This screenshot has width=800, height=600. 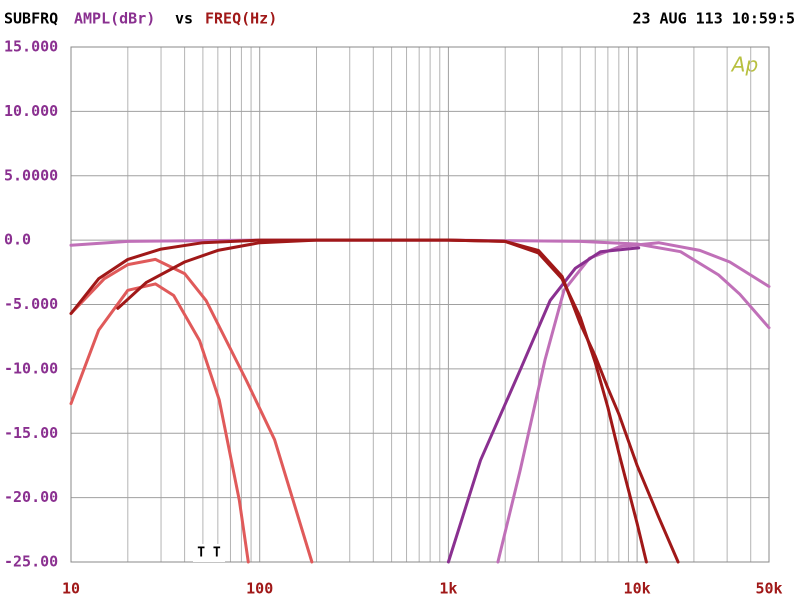 What do you see at coordinates (31, 111) in the screenshot?
I see `y-tick-label: 10.000` at bounding box center [31, 111].